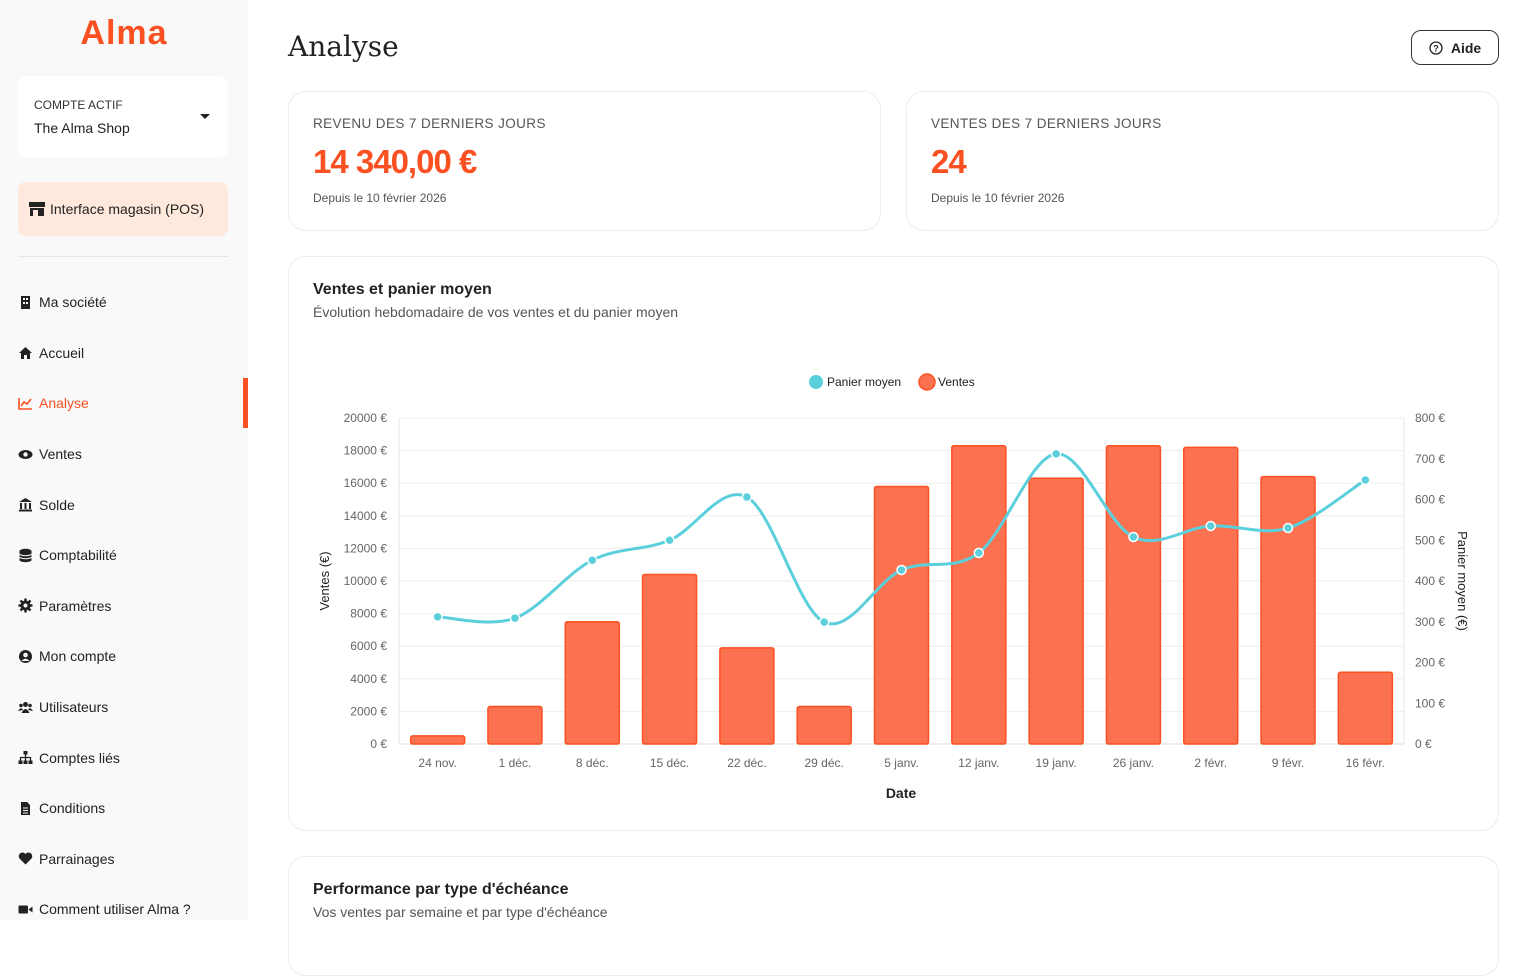 The width and height of the screenshot is (1530, 976). Describe the element at coordinates (366, 548) in the screenshot. I see `y-tick-label: 12000 €` at that location.